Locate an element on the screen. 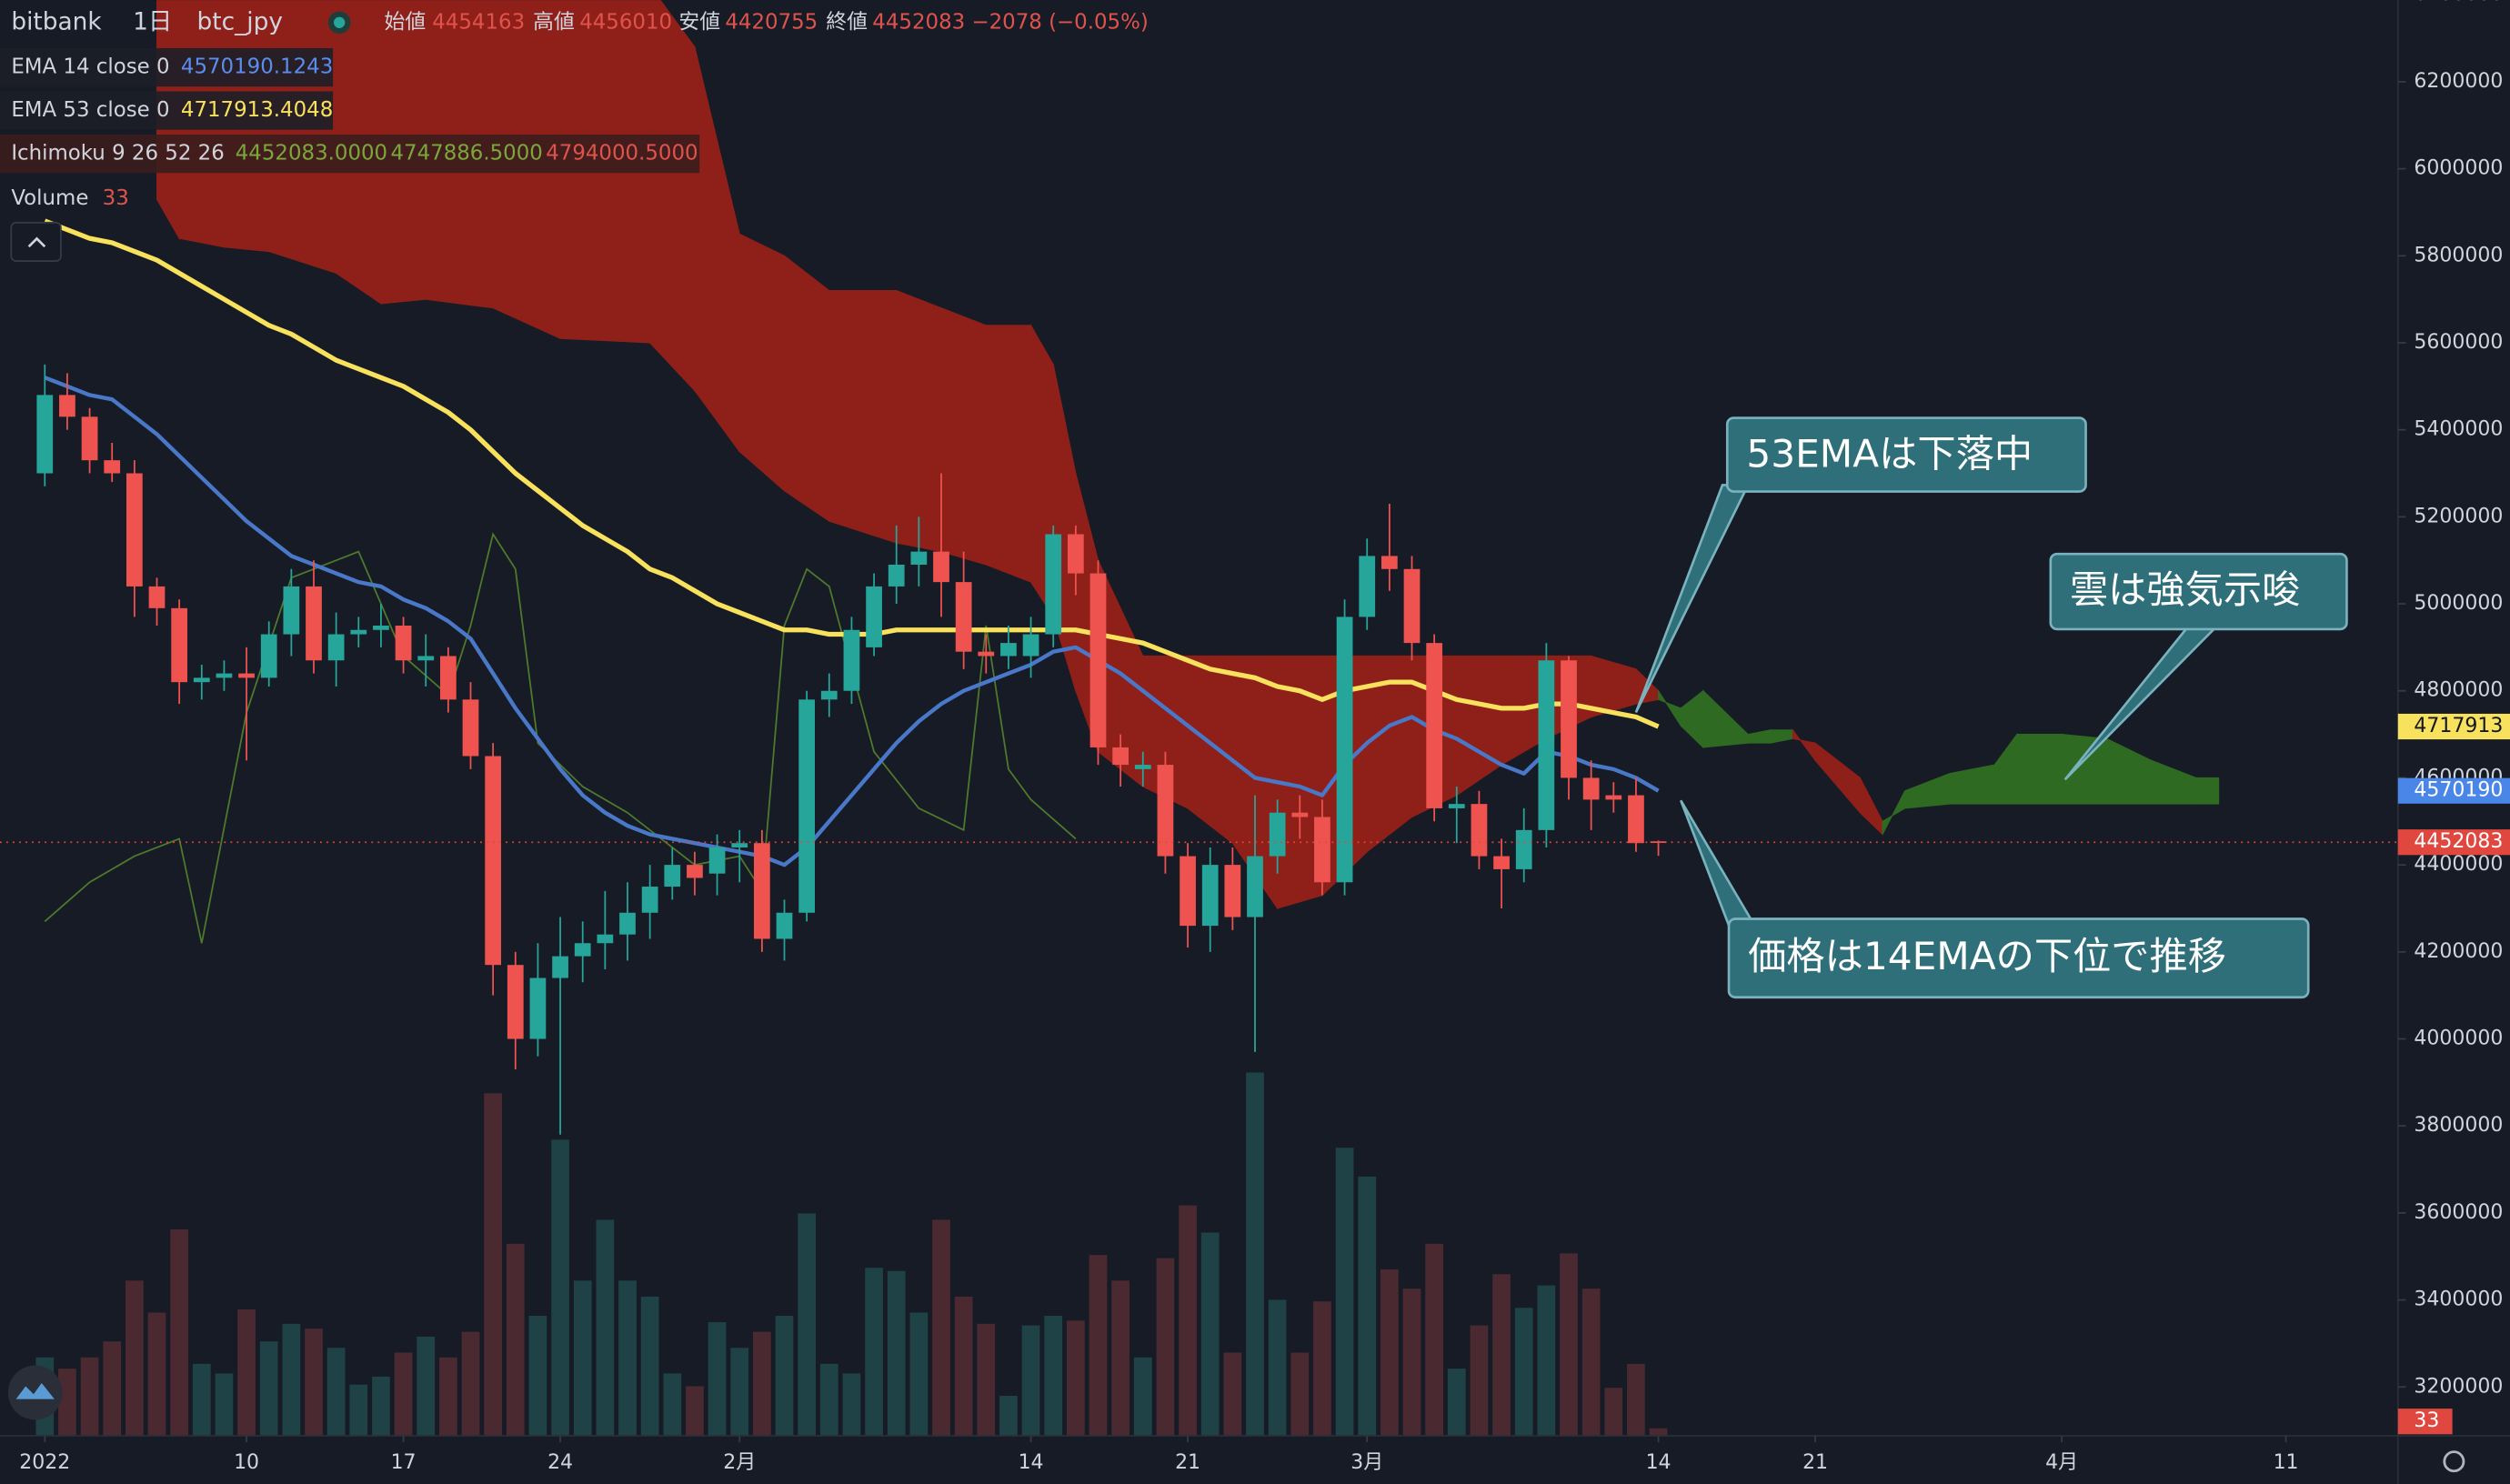  collapse-button is located at coordinates (36, 242).